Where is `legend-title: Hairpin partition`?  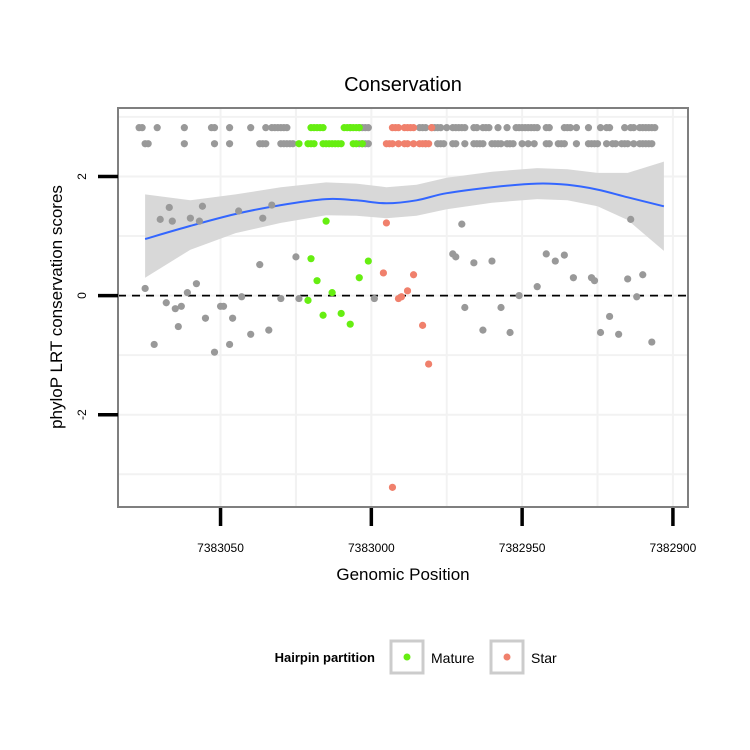
legend-title: Hairpin partition is located at coordinates (325, 657).